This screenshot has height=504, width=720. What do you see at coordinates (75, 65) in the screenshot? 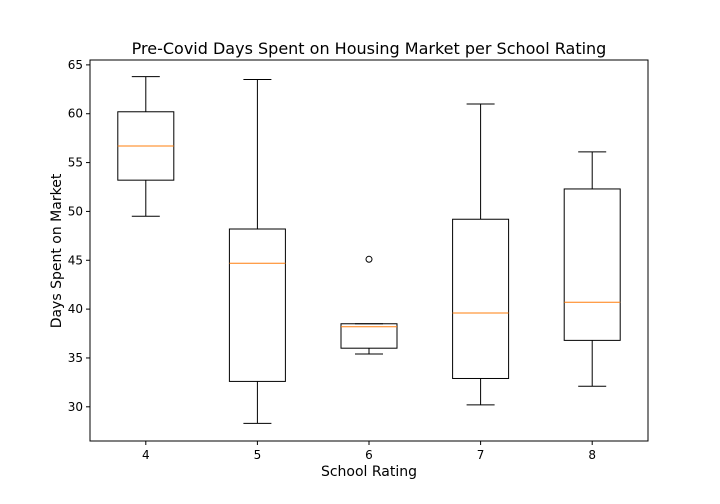
I see `y-tick-label: 65` at bounding box center [75, 65].